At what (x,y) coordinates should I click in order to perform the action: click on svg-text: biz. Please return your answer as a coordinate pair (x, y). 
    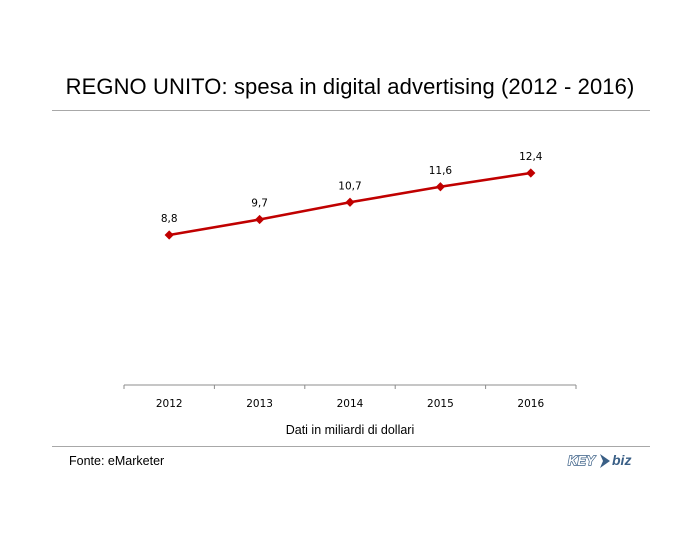
    Looking at the image, I should click on (621, 460).